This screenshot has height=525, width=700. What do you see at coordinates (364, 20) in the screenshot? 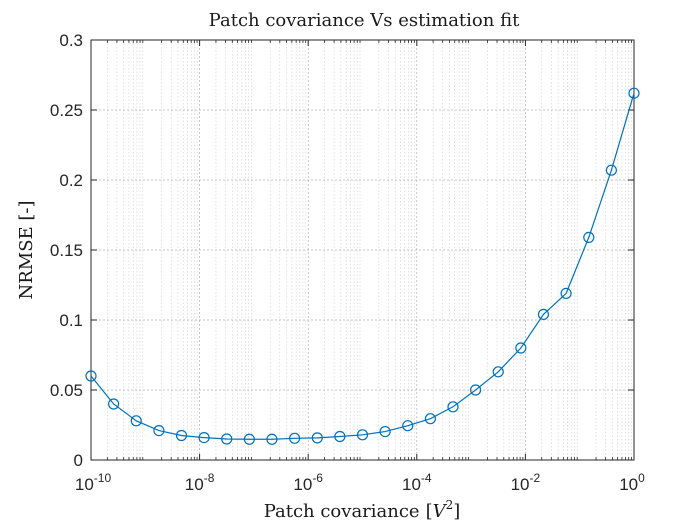
I see `chart-title: Patch covariance Vs estimation fit` at bounding box center [364, 20].